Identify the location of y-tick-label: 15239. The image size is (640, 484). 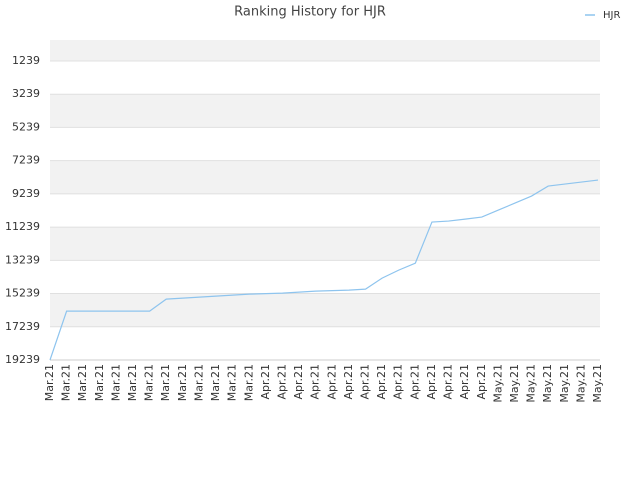
(22, 293).